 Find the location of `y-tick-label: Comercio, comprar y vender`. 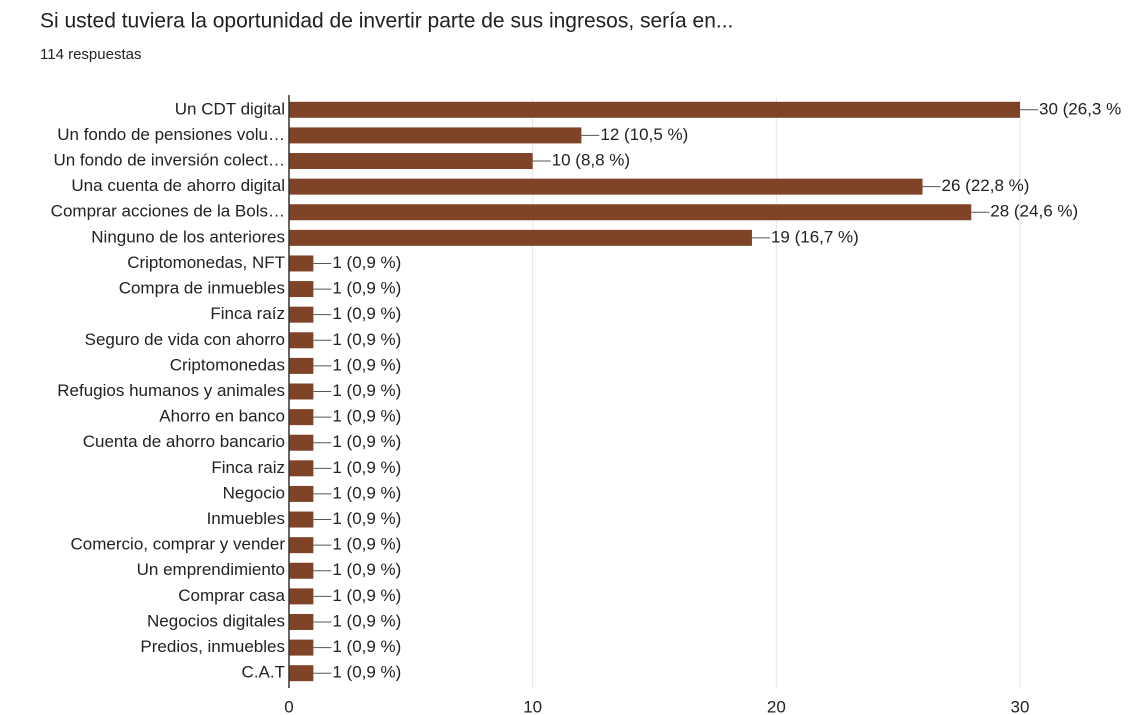

y-tick-label: Comercio, comprar y vender is located at coordinates (178, 544).